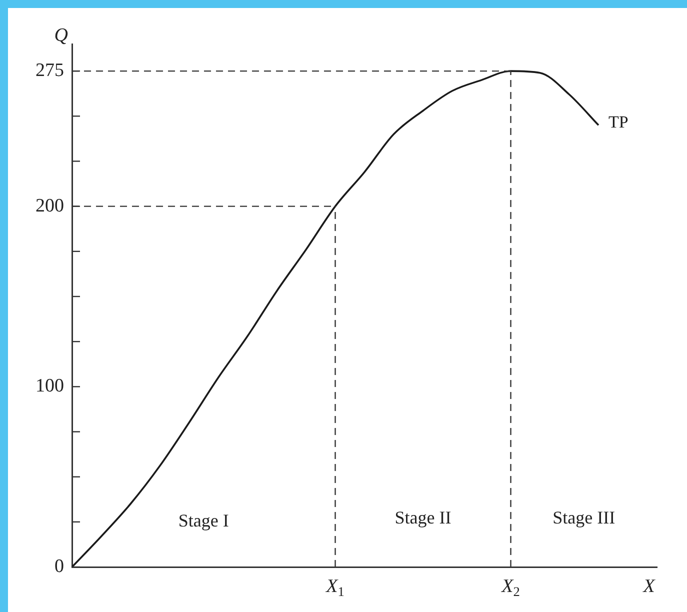 Image resolution: width=687 pixels, height=612 pixels. What do you see at coordinates (649, 586) in the screenshot?
I see `x-axis-title: X` at bounding box center [649, 586].